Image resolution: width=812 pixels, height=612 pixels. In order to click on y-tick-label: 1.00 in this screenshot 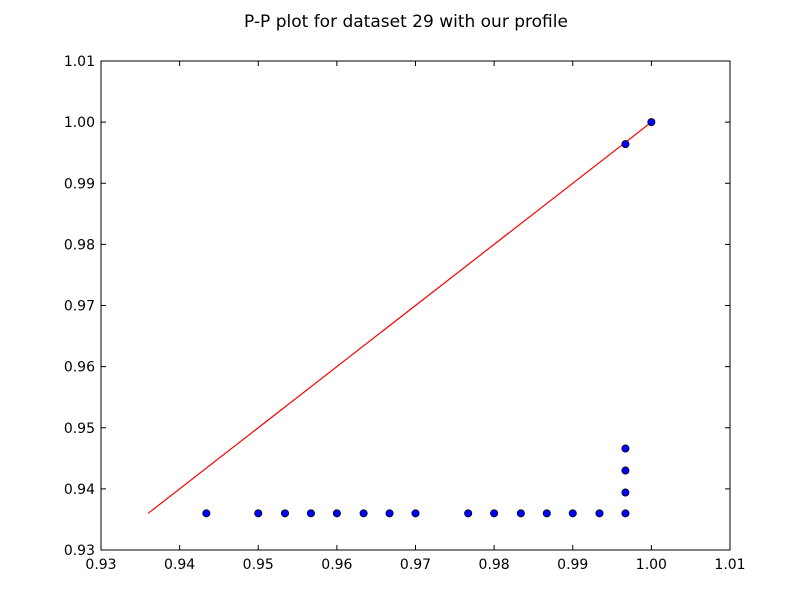, I will do `click(79, 123)`.